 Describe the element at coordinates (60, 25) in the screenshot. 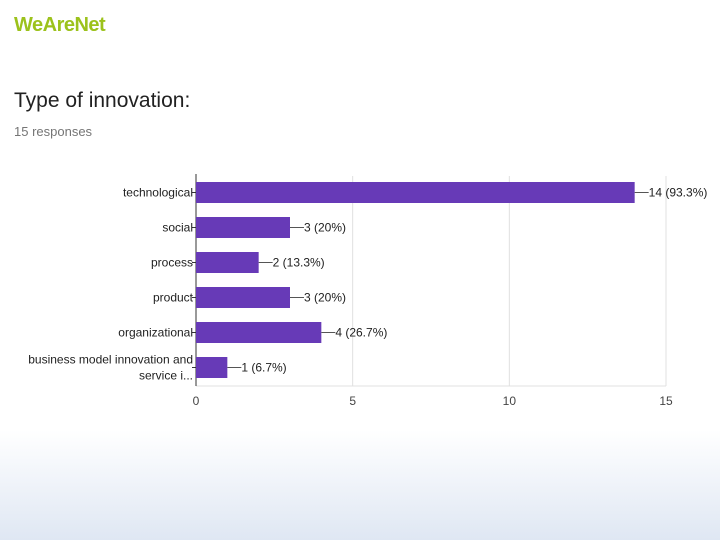

I see `brand-logo: WeAreNet` at that location.